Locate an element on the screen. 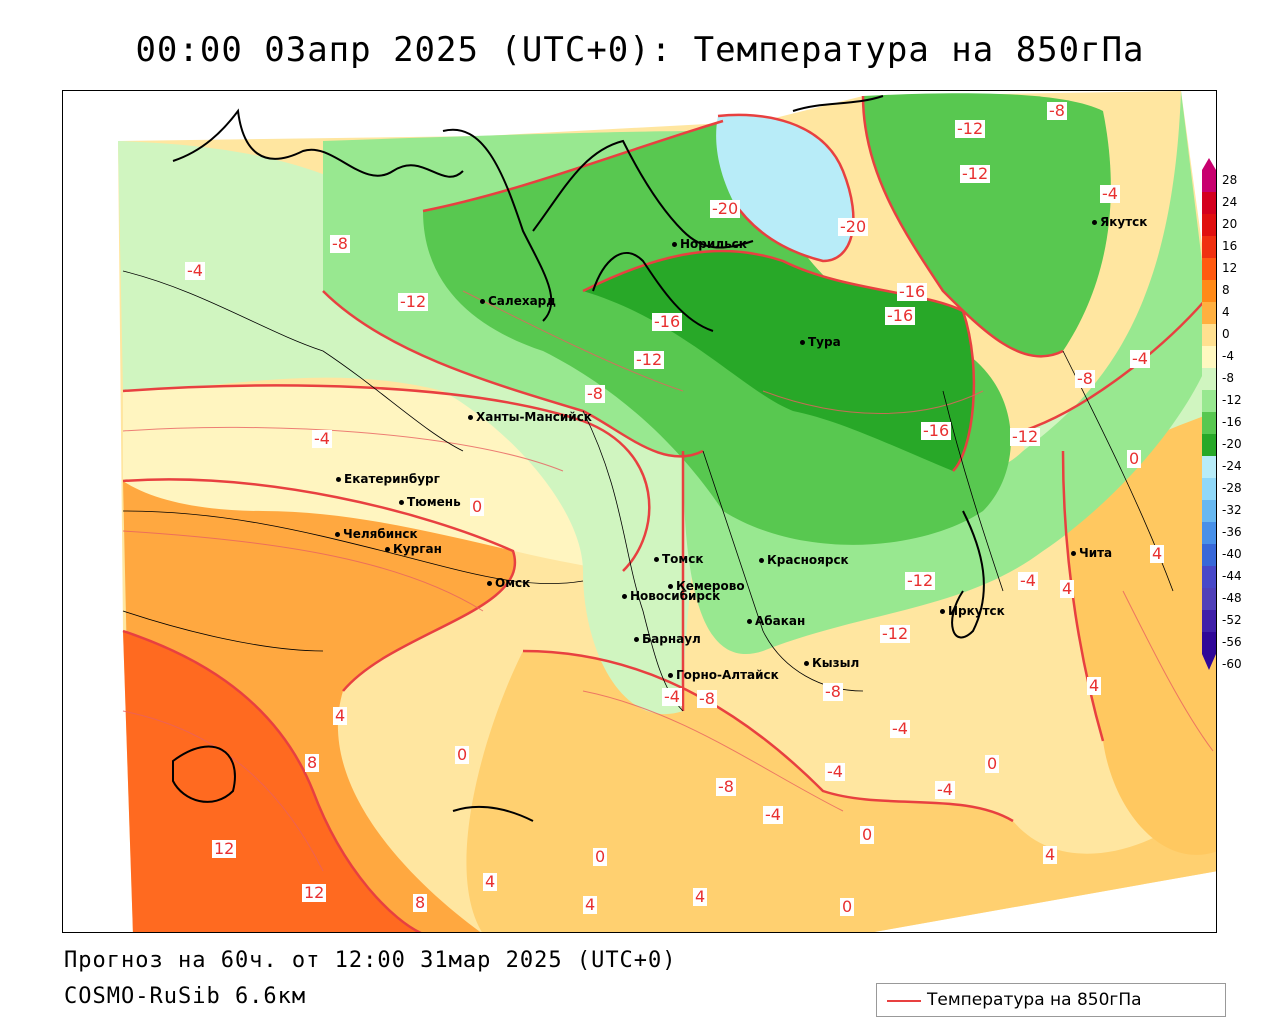  city-0: Норильск is located at coordinates (709, 244).